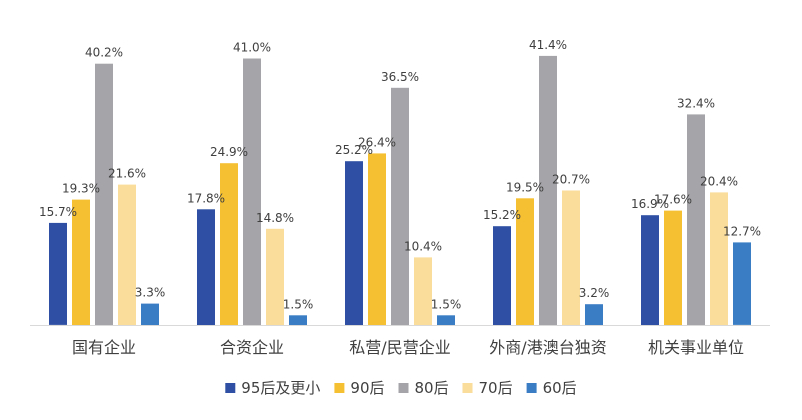 The height and width of the screenshot is (420, 802). Describe the element at coordinates (206, 198) in the screenshot. I see `value-label-1-0: 17.8%` at that location.